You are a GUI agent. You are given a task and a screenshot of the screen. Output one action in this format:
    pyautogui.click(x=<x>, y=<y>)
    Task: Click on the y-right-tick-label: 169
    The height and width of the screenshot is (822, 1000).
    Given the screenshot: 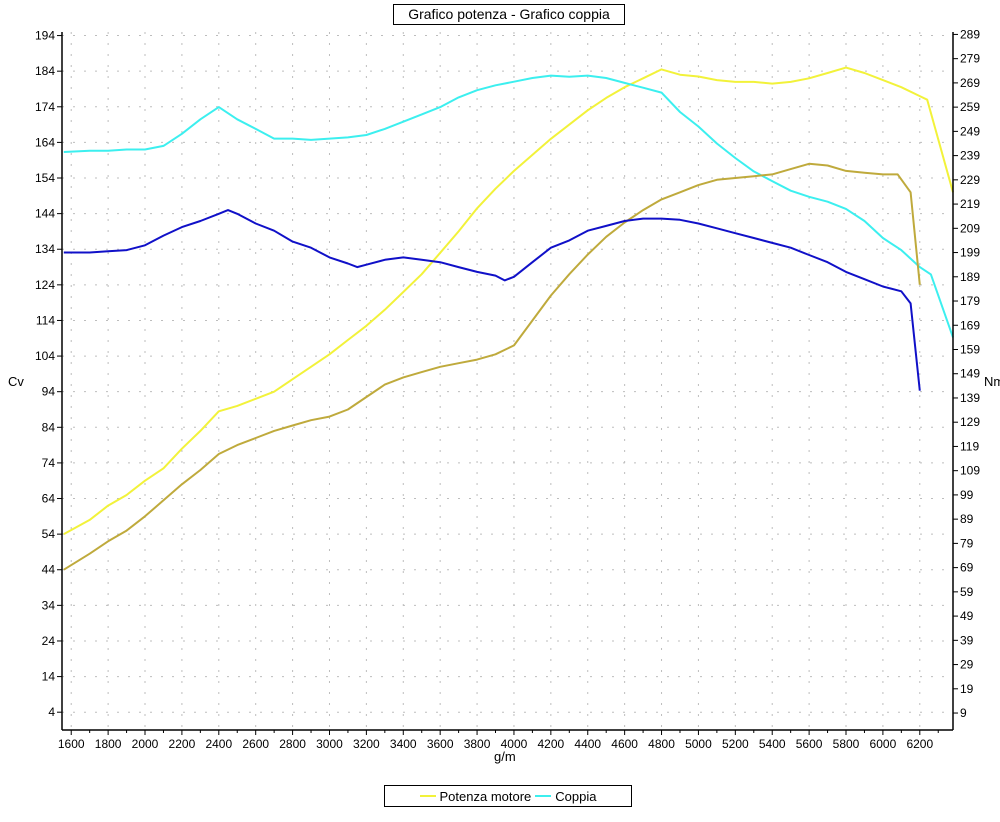 What is the action you would take?
    pyautogui.click(x=970, y=325)
    